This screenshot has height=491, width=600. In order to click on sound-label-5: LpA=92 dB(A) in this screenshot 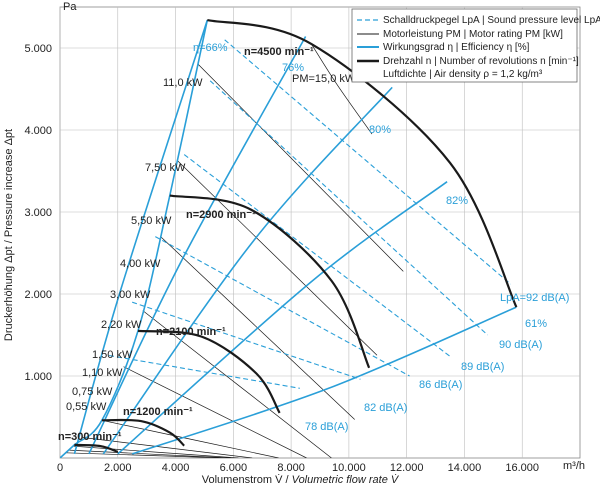, I will do `click(534, 298)`.